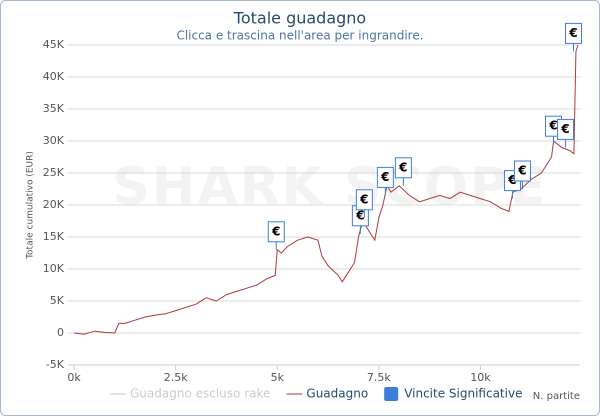 This screenshot has width=600, height=416. Describe the element at coordinates (54, 140) in the screenshot. I see `y-tick-label: 30K` at that location.